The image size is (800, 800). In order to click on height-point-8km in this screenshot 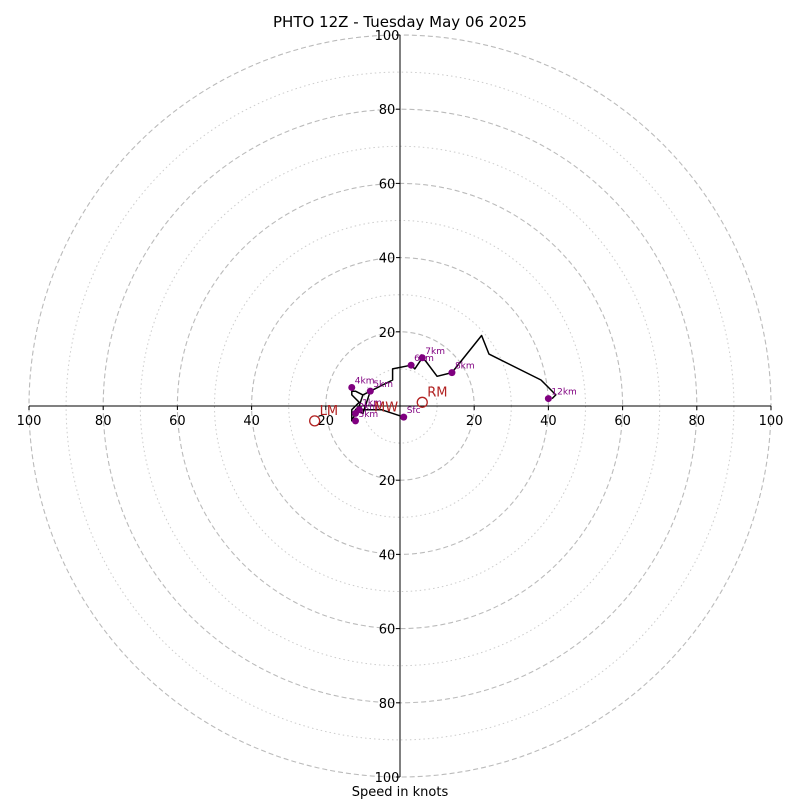, I will do `click(452, 373)`.